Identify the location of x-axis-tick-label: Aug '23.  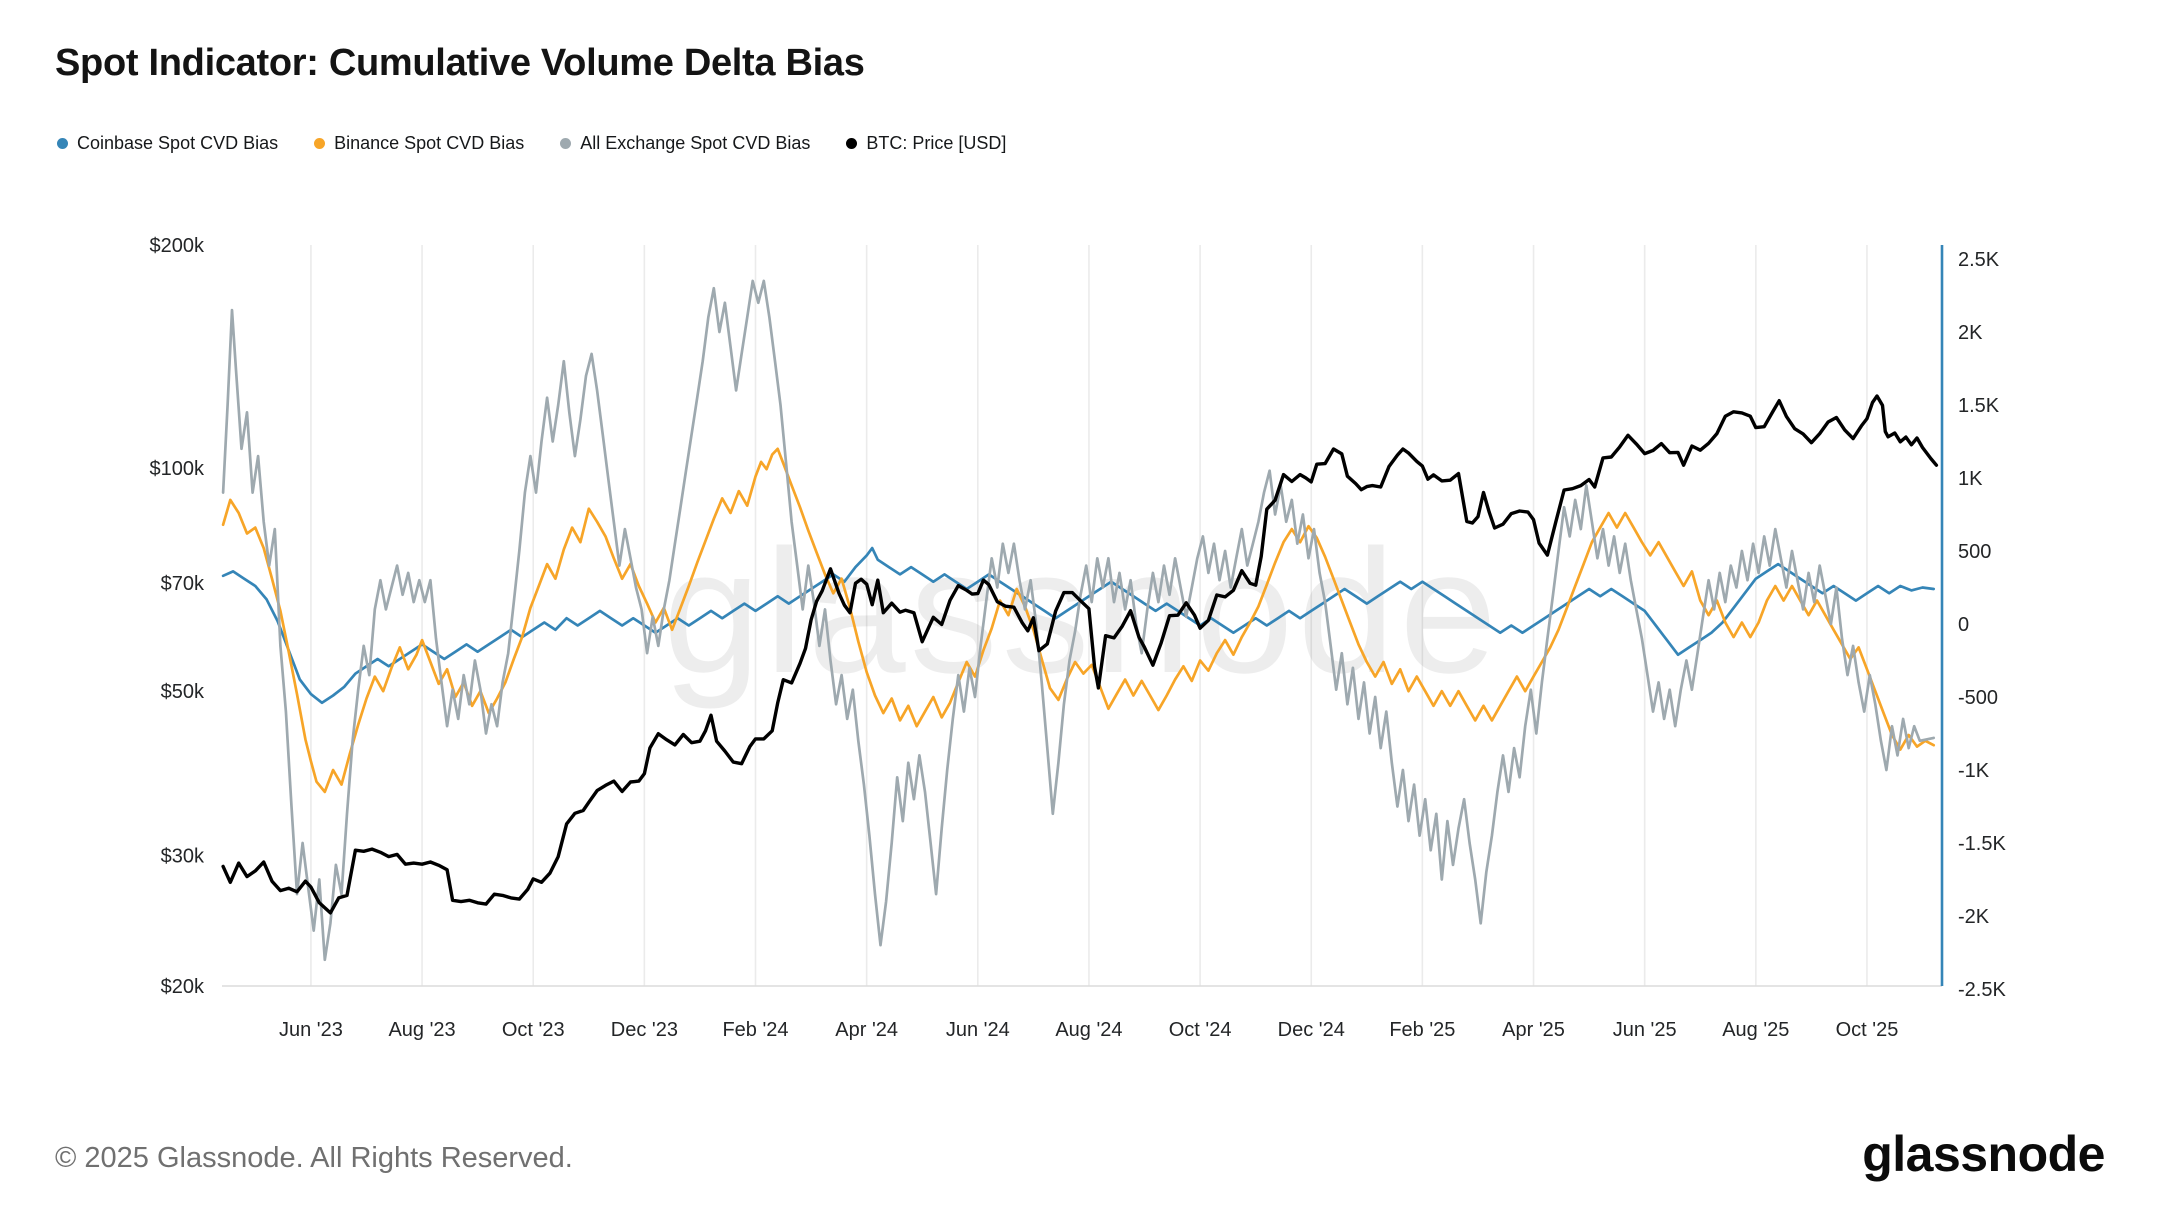
(421, 1030).